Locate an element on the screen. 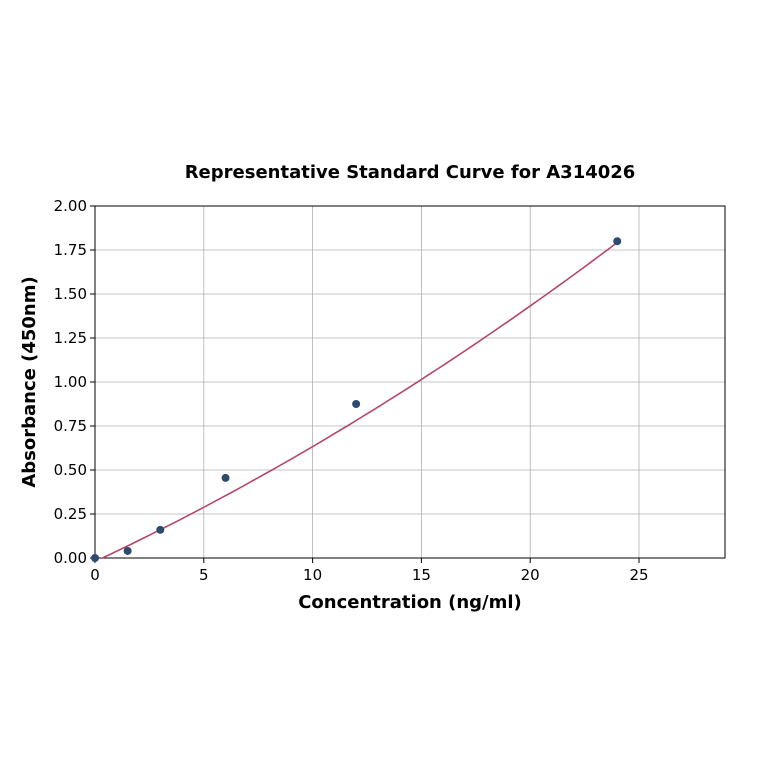 Image resolution: width=764 pixels, height=764 pixels. x-tick-label: 20 is located at coordinates (530, 575).